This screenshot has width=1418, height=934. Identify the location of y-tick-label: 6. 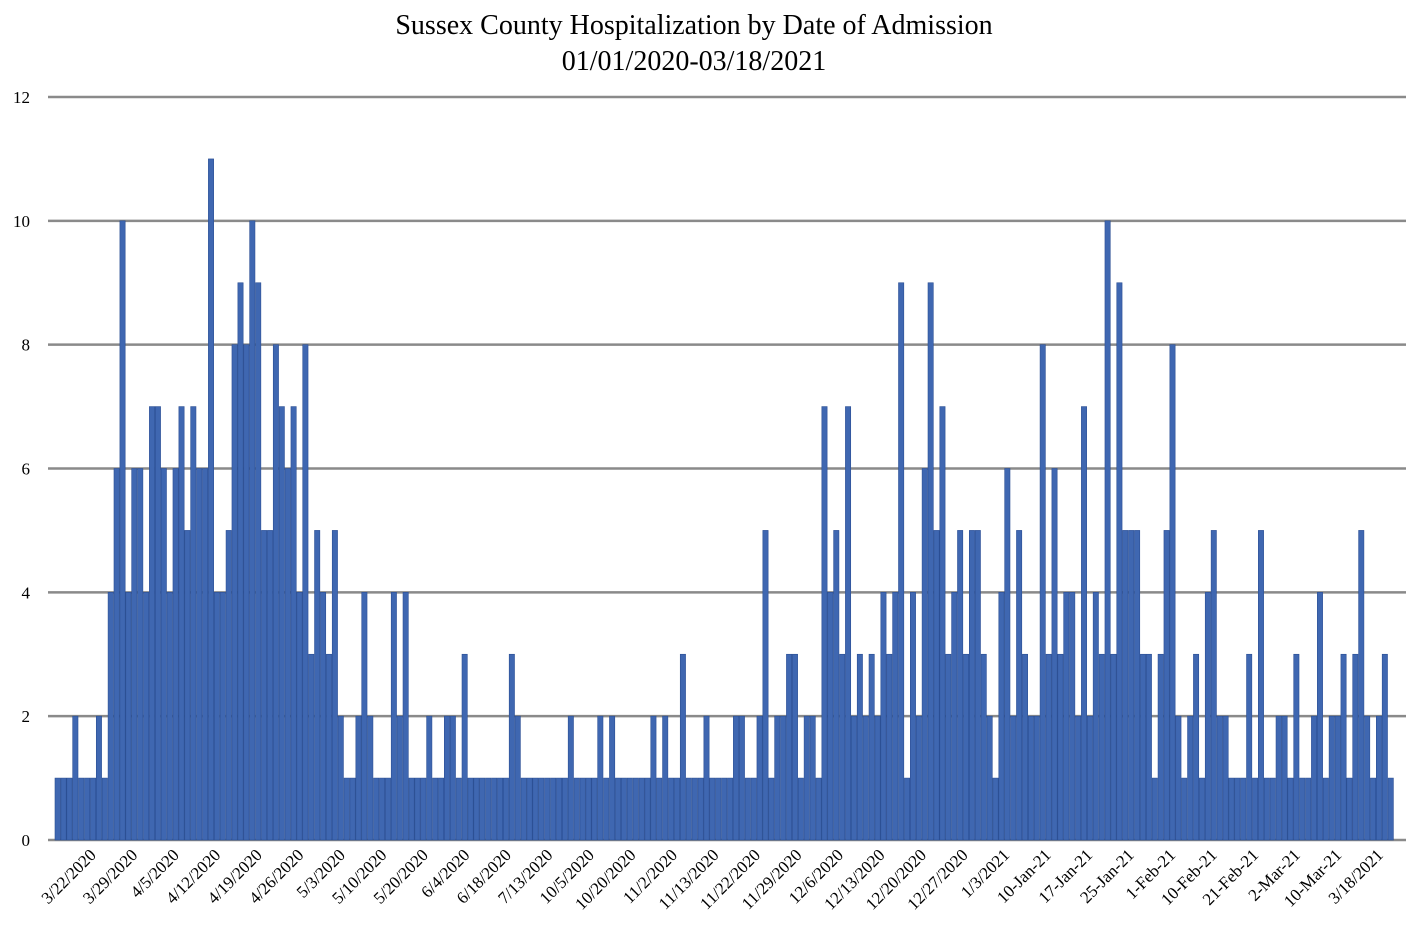
(26, 469).